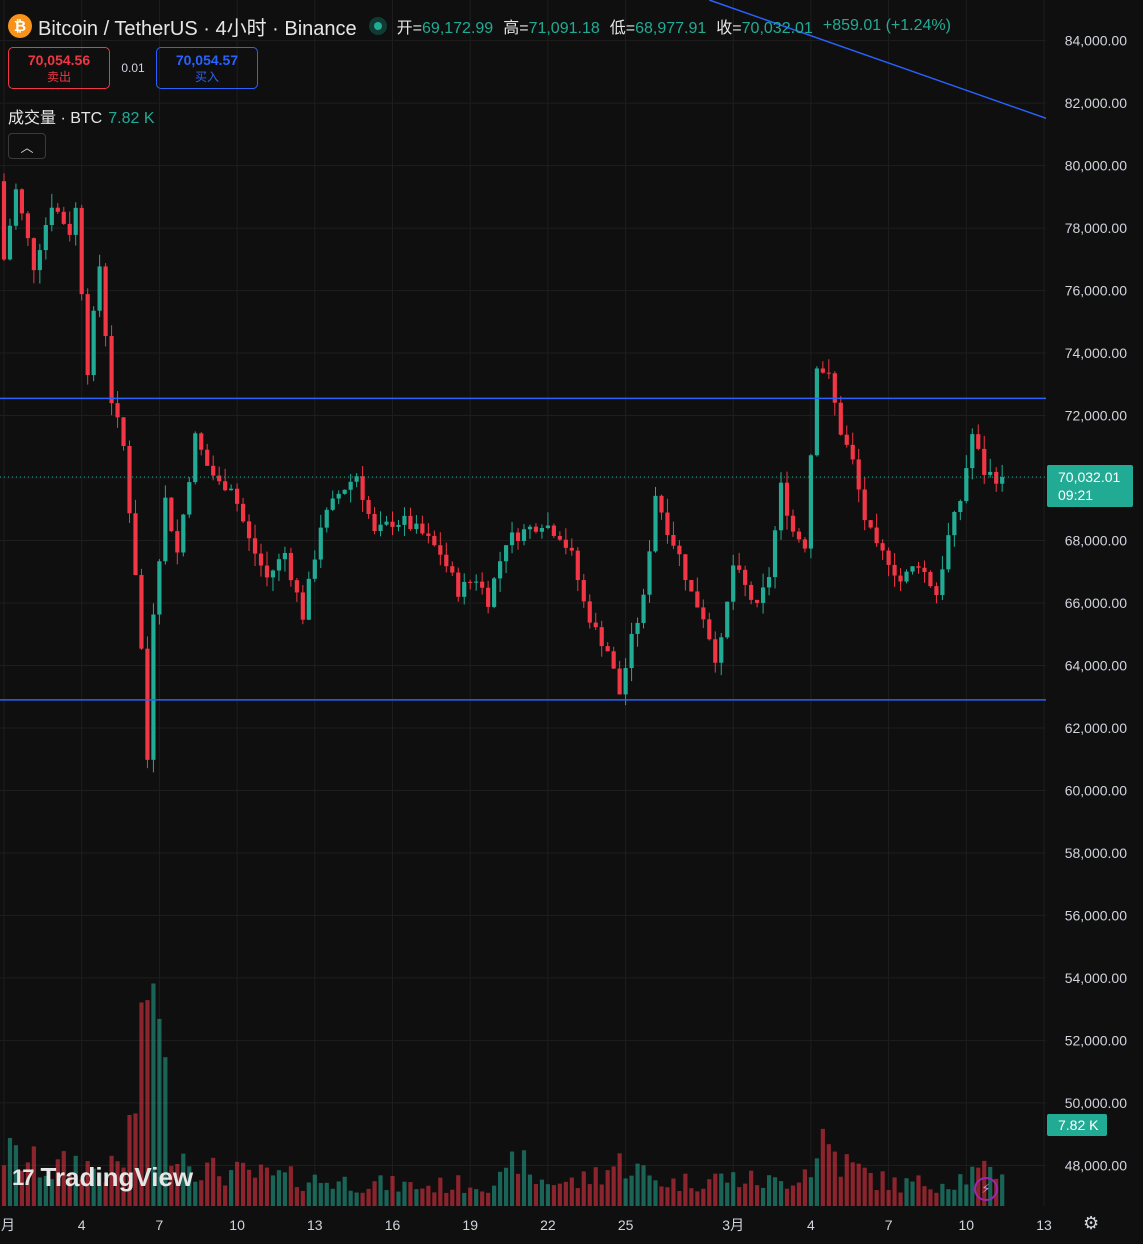 This screenshot has width=1143, height=1244. I want to click on last-price-badge, so click(1090, 486).